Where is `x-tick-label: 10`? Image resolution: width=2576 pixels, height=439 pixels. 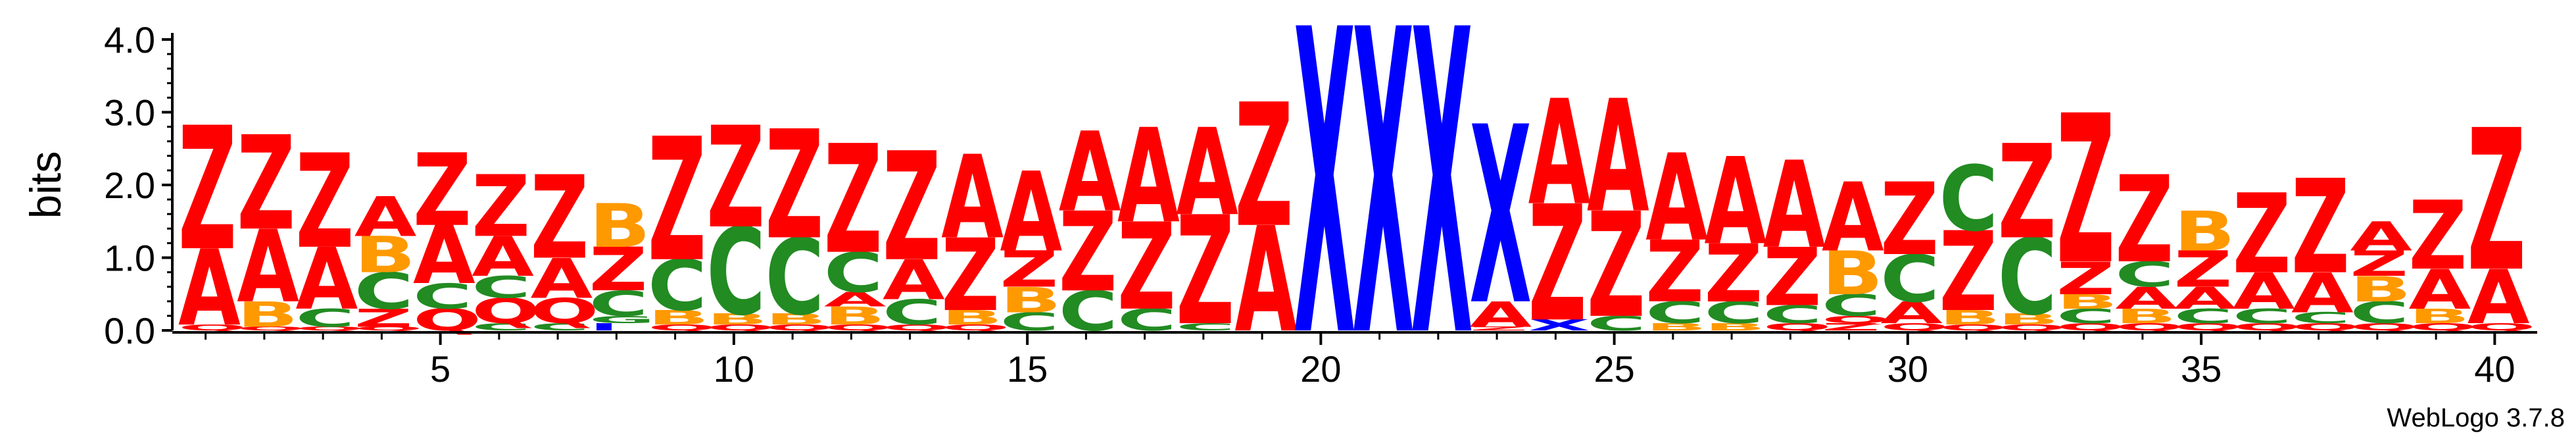
x-tick-label: 10 is located at coordinates (734, 369).